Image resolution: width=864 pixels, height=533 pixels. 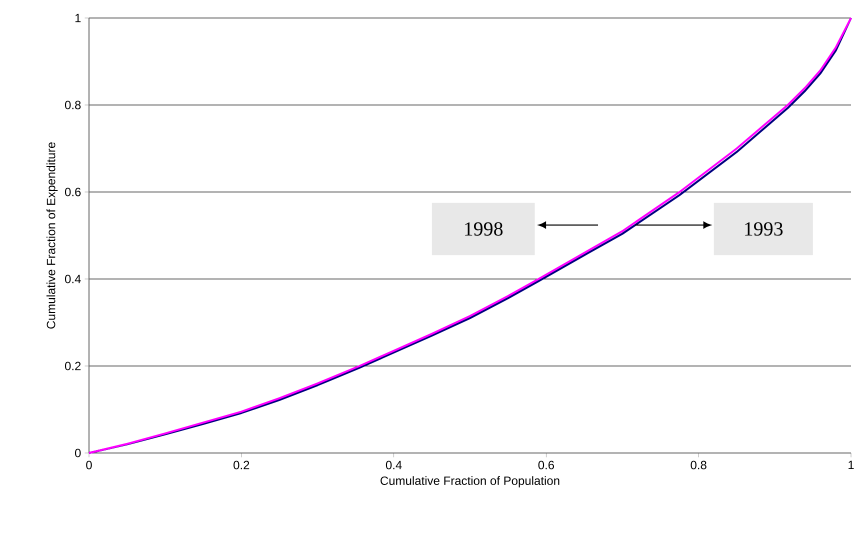 What do you see at coordinates (72, 105) in the screenshot?
I see `y-tick-label: 0.8` at bounding box center [72, 105].